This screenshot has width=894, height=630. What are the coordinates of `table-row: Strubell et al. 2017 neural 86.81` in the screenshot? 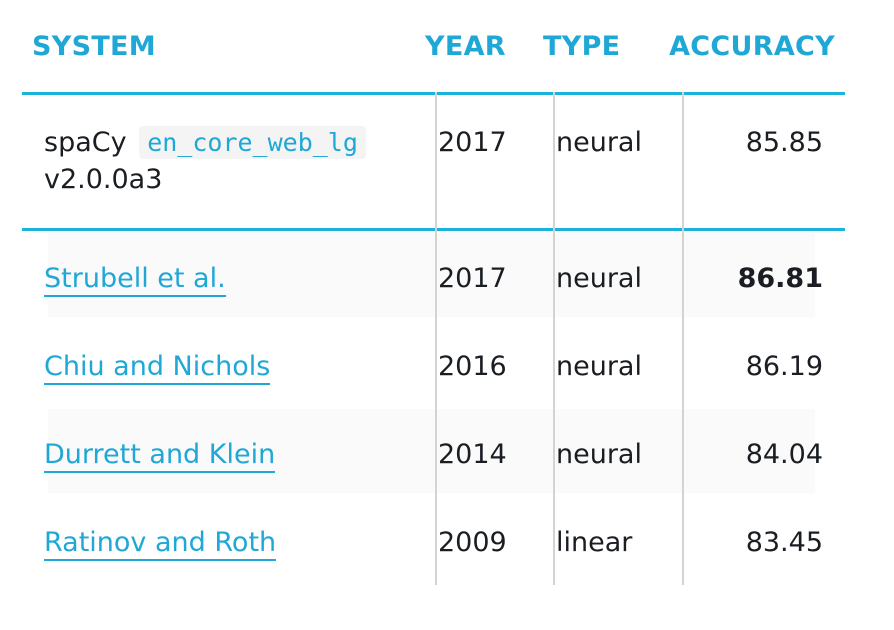 It's located at (433, 275).